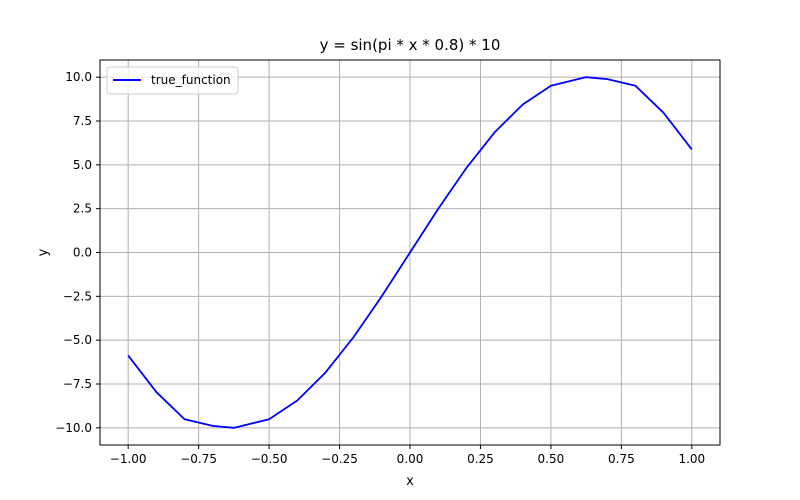 This screenshot has width=800, height=500. I want to click on legend: true_function, so click(172, 80).